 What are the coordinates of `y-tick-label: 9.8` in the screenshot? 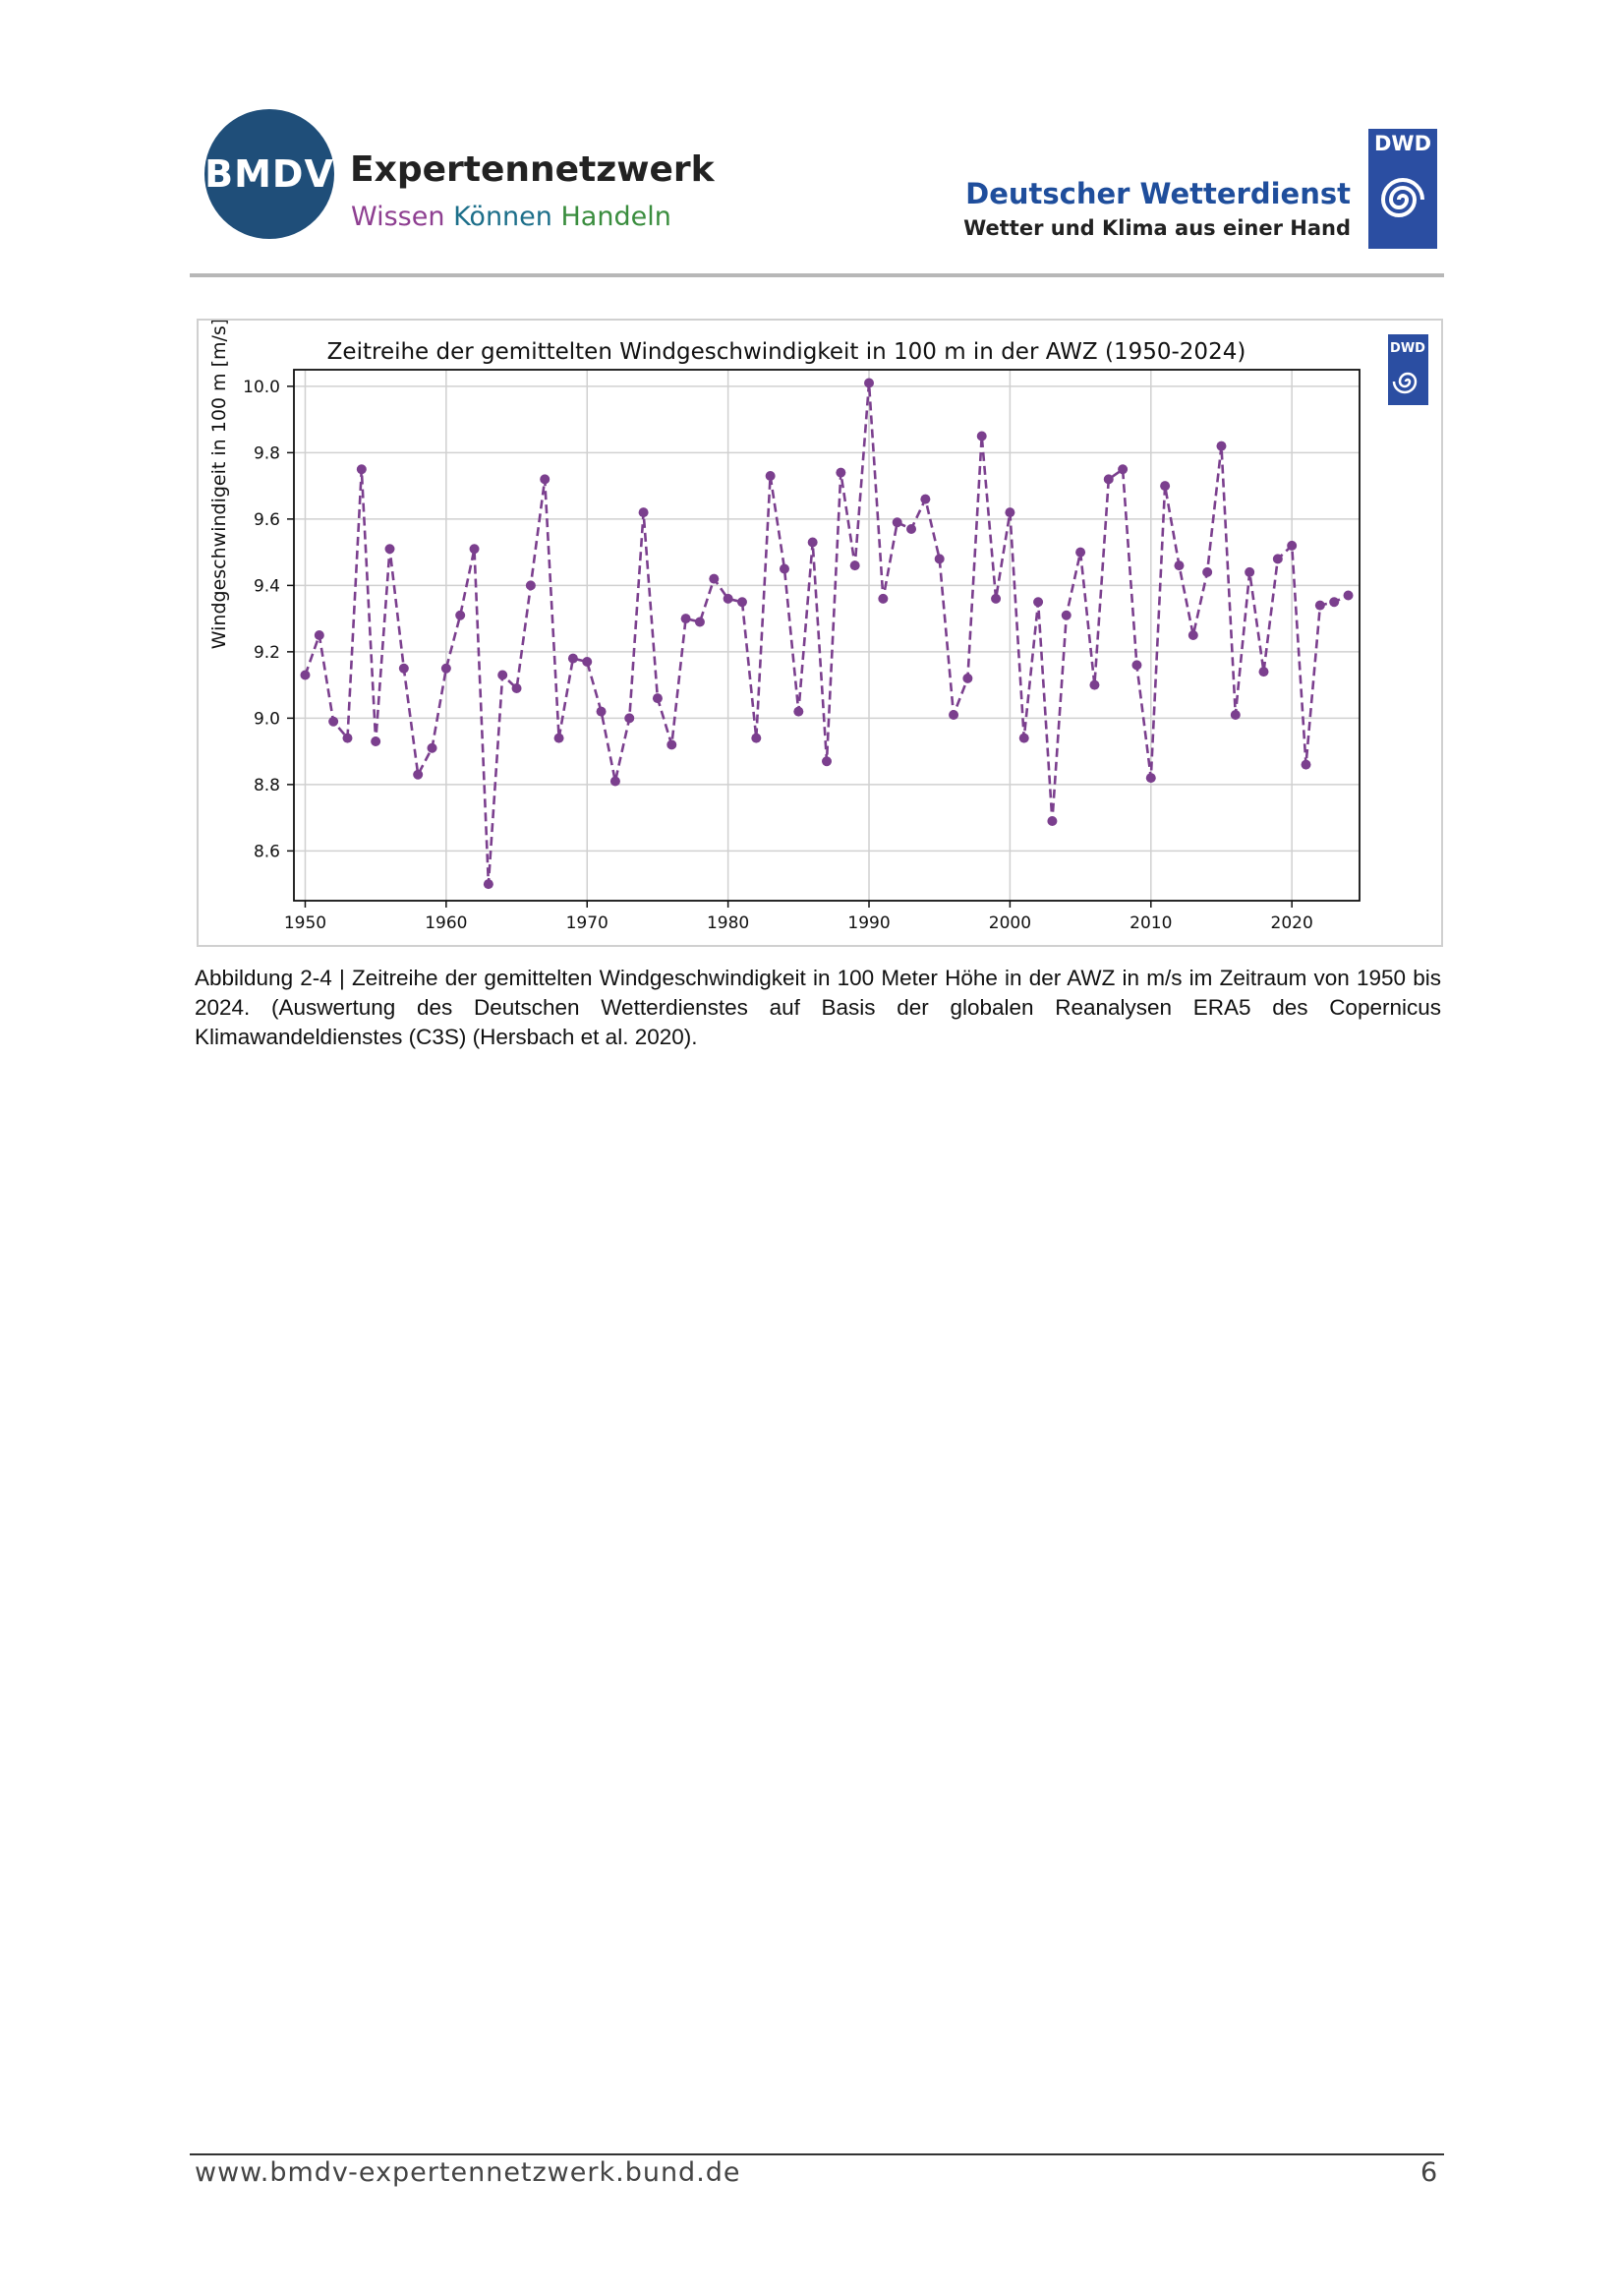 It's located at (267, 453).